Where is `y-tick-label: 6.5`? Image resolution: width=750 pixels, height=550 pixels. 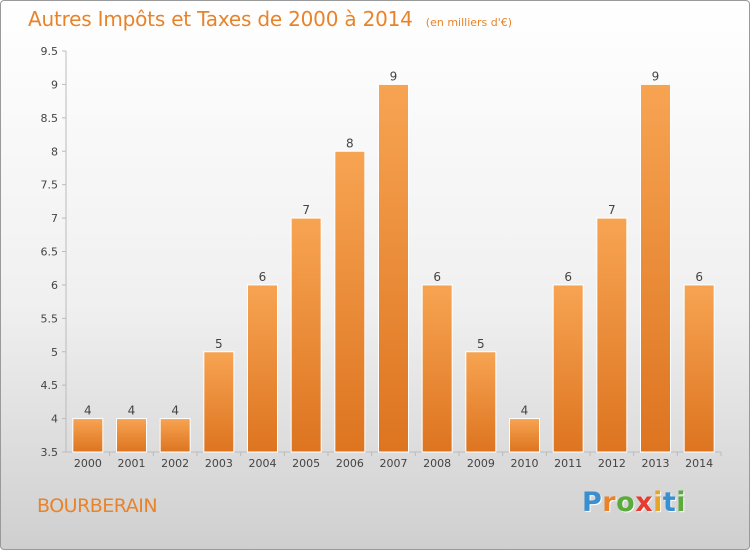 y-tick-label: 6.5 is located at coordinates (50, 252).